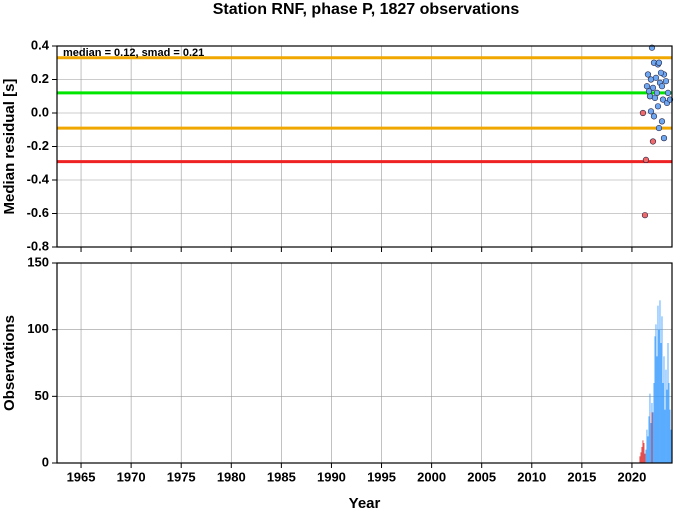 This screenshot has height=511, width=678. What do you see at coordinates (581, 476) in the screenshot?
I see `x-tick-label: 2015` at bounding box center [581, 476].